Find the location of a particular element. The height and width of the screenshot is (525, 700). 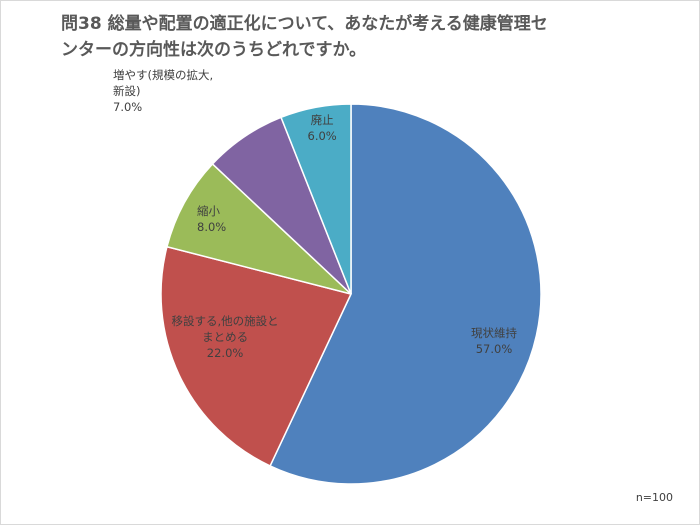

slice-label-3: 増やす(規模の拡大, 新設) 7.0% is located at coordinates (163, 91).